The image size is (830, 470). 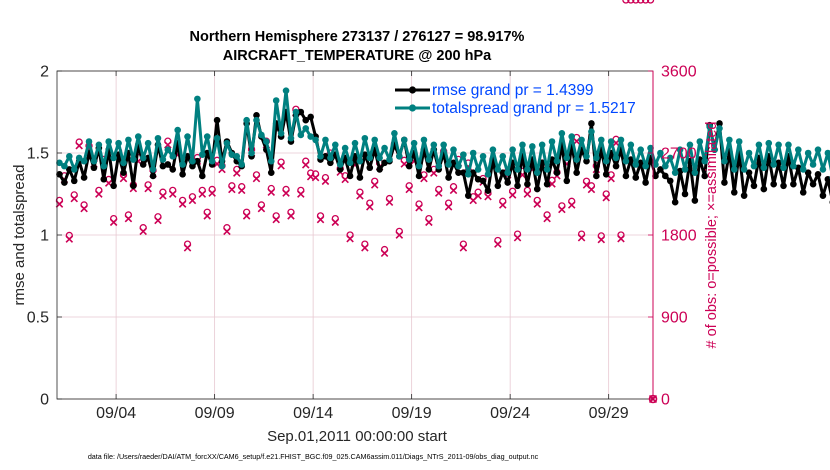 I want to click on x-tick-label: 09/19, so click(x=412, y=413).